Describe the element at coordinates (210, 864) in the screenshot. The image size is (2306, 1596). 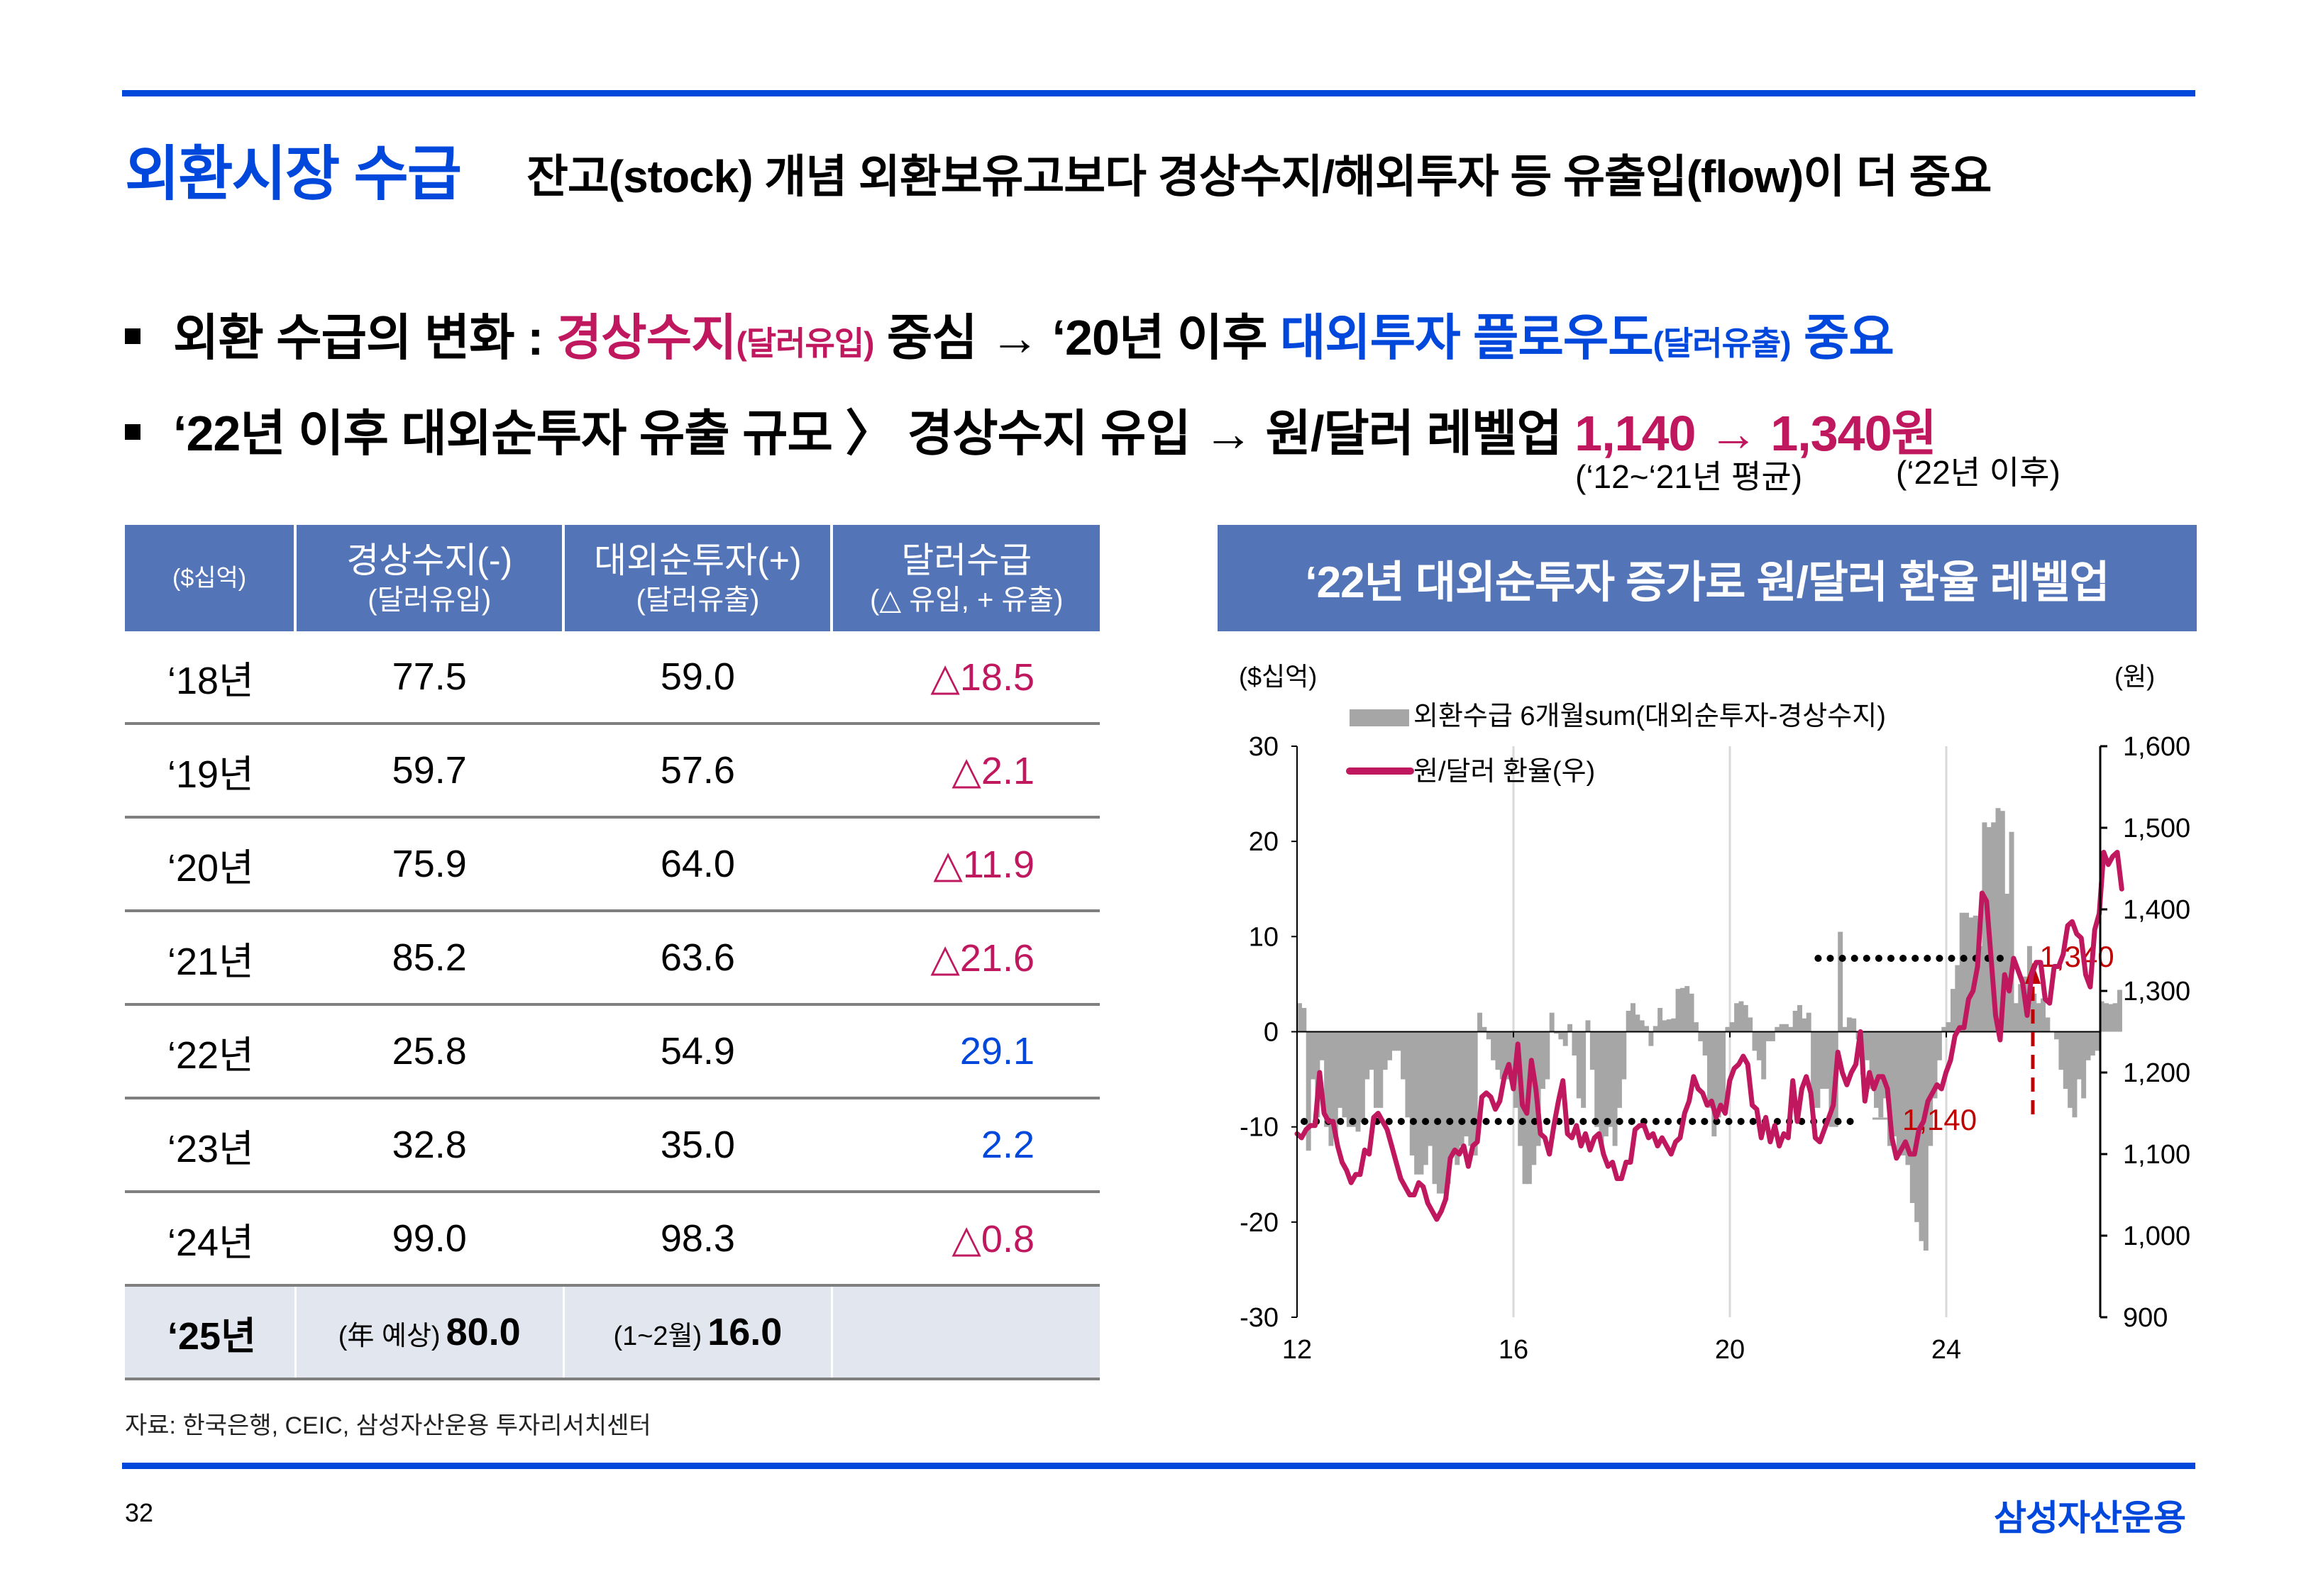
I see `row-year: ‘20년` at that location.